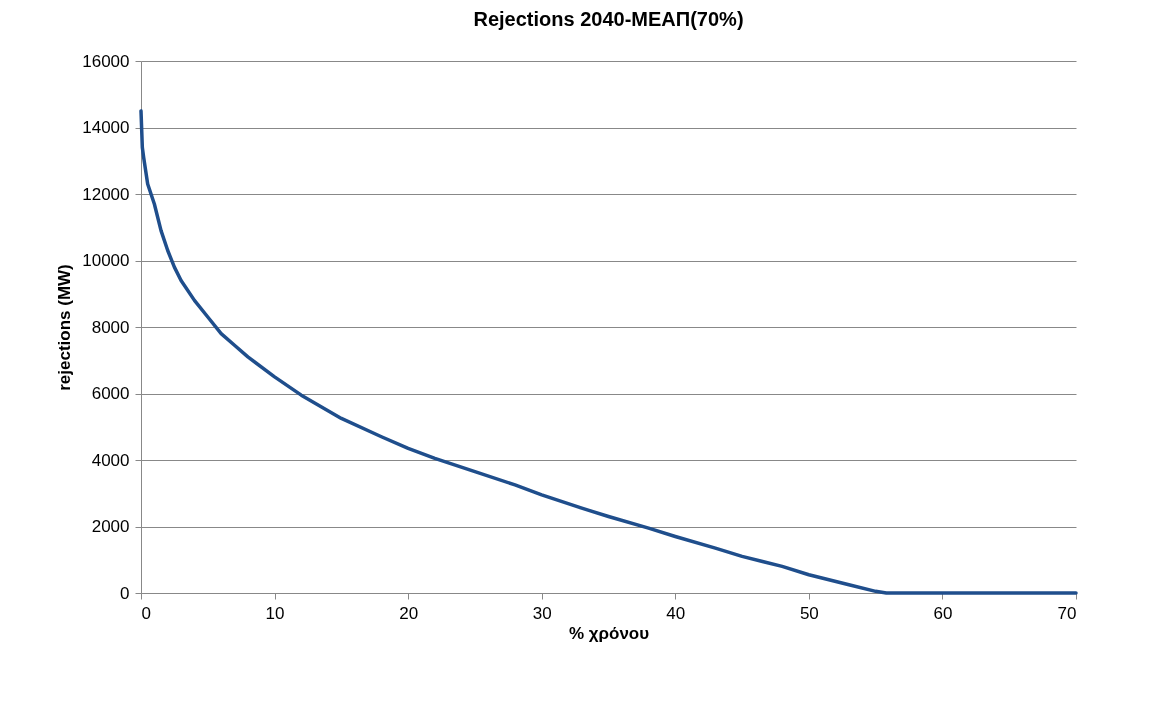 Image resolution: width=1156 pixels, height=722 pixels. What do you see at coordinates (106, 61) in the screenshot?
I see `y-tick-label: 16000` at bounding box center [106, 61].